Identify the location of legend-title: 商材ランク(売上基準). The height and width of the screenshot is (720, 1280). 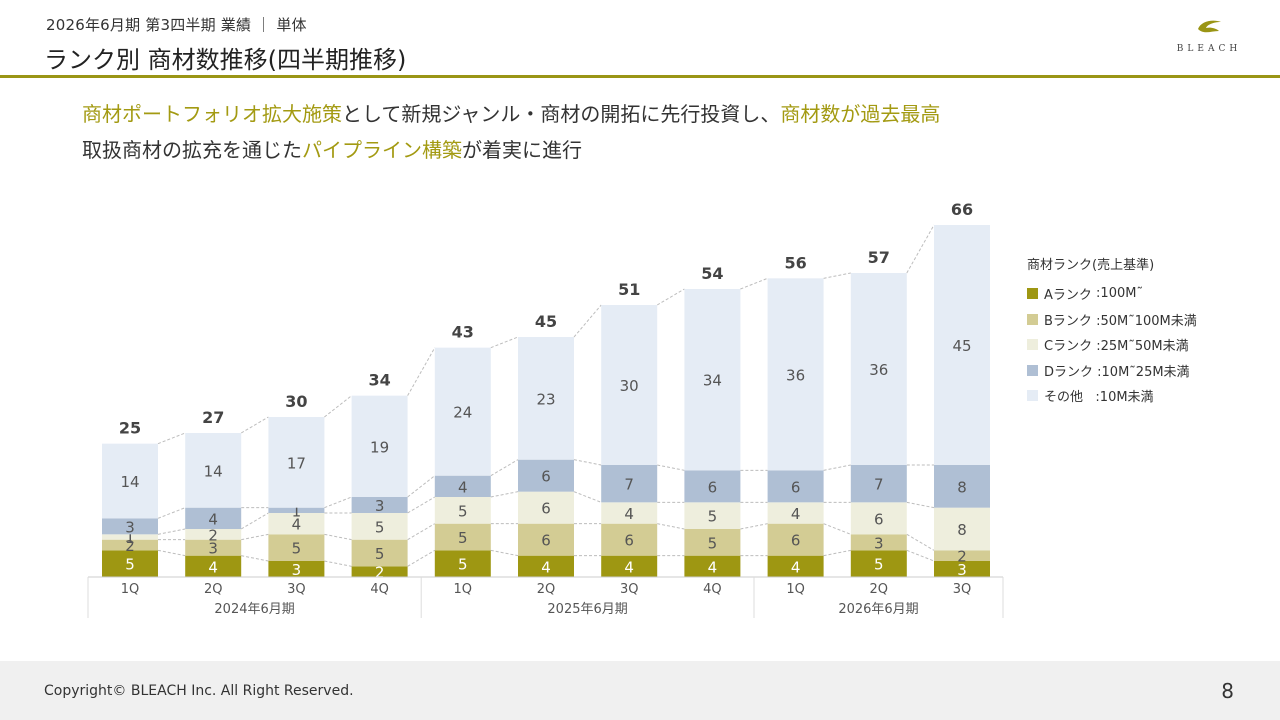
(1091, 265).